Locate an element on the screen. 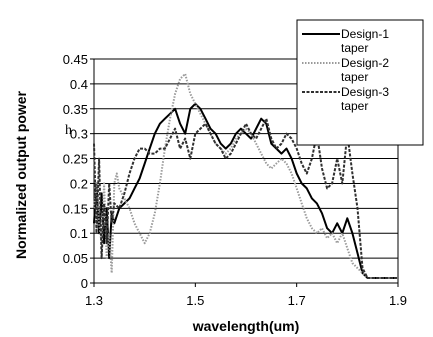  x-tick-label-3: 1.9 is located at coordinates (398, 300).